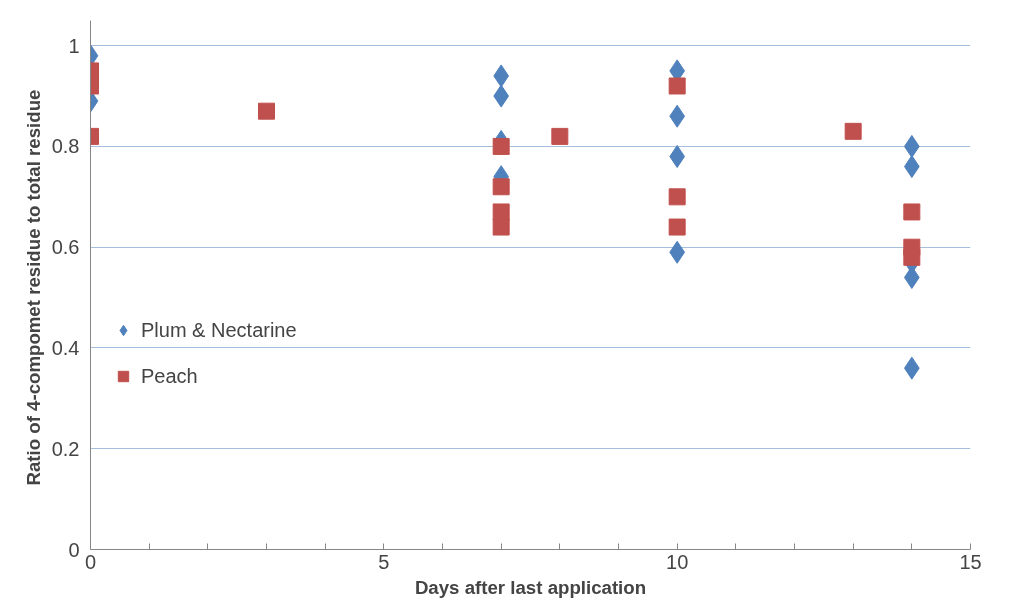 This screenshot has height=605, width=1032. What do you see at coordinates (219, 330) in the screenshot?
I see `legend-label: Plum & Nectarine` at bounding box center [219, 330].